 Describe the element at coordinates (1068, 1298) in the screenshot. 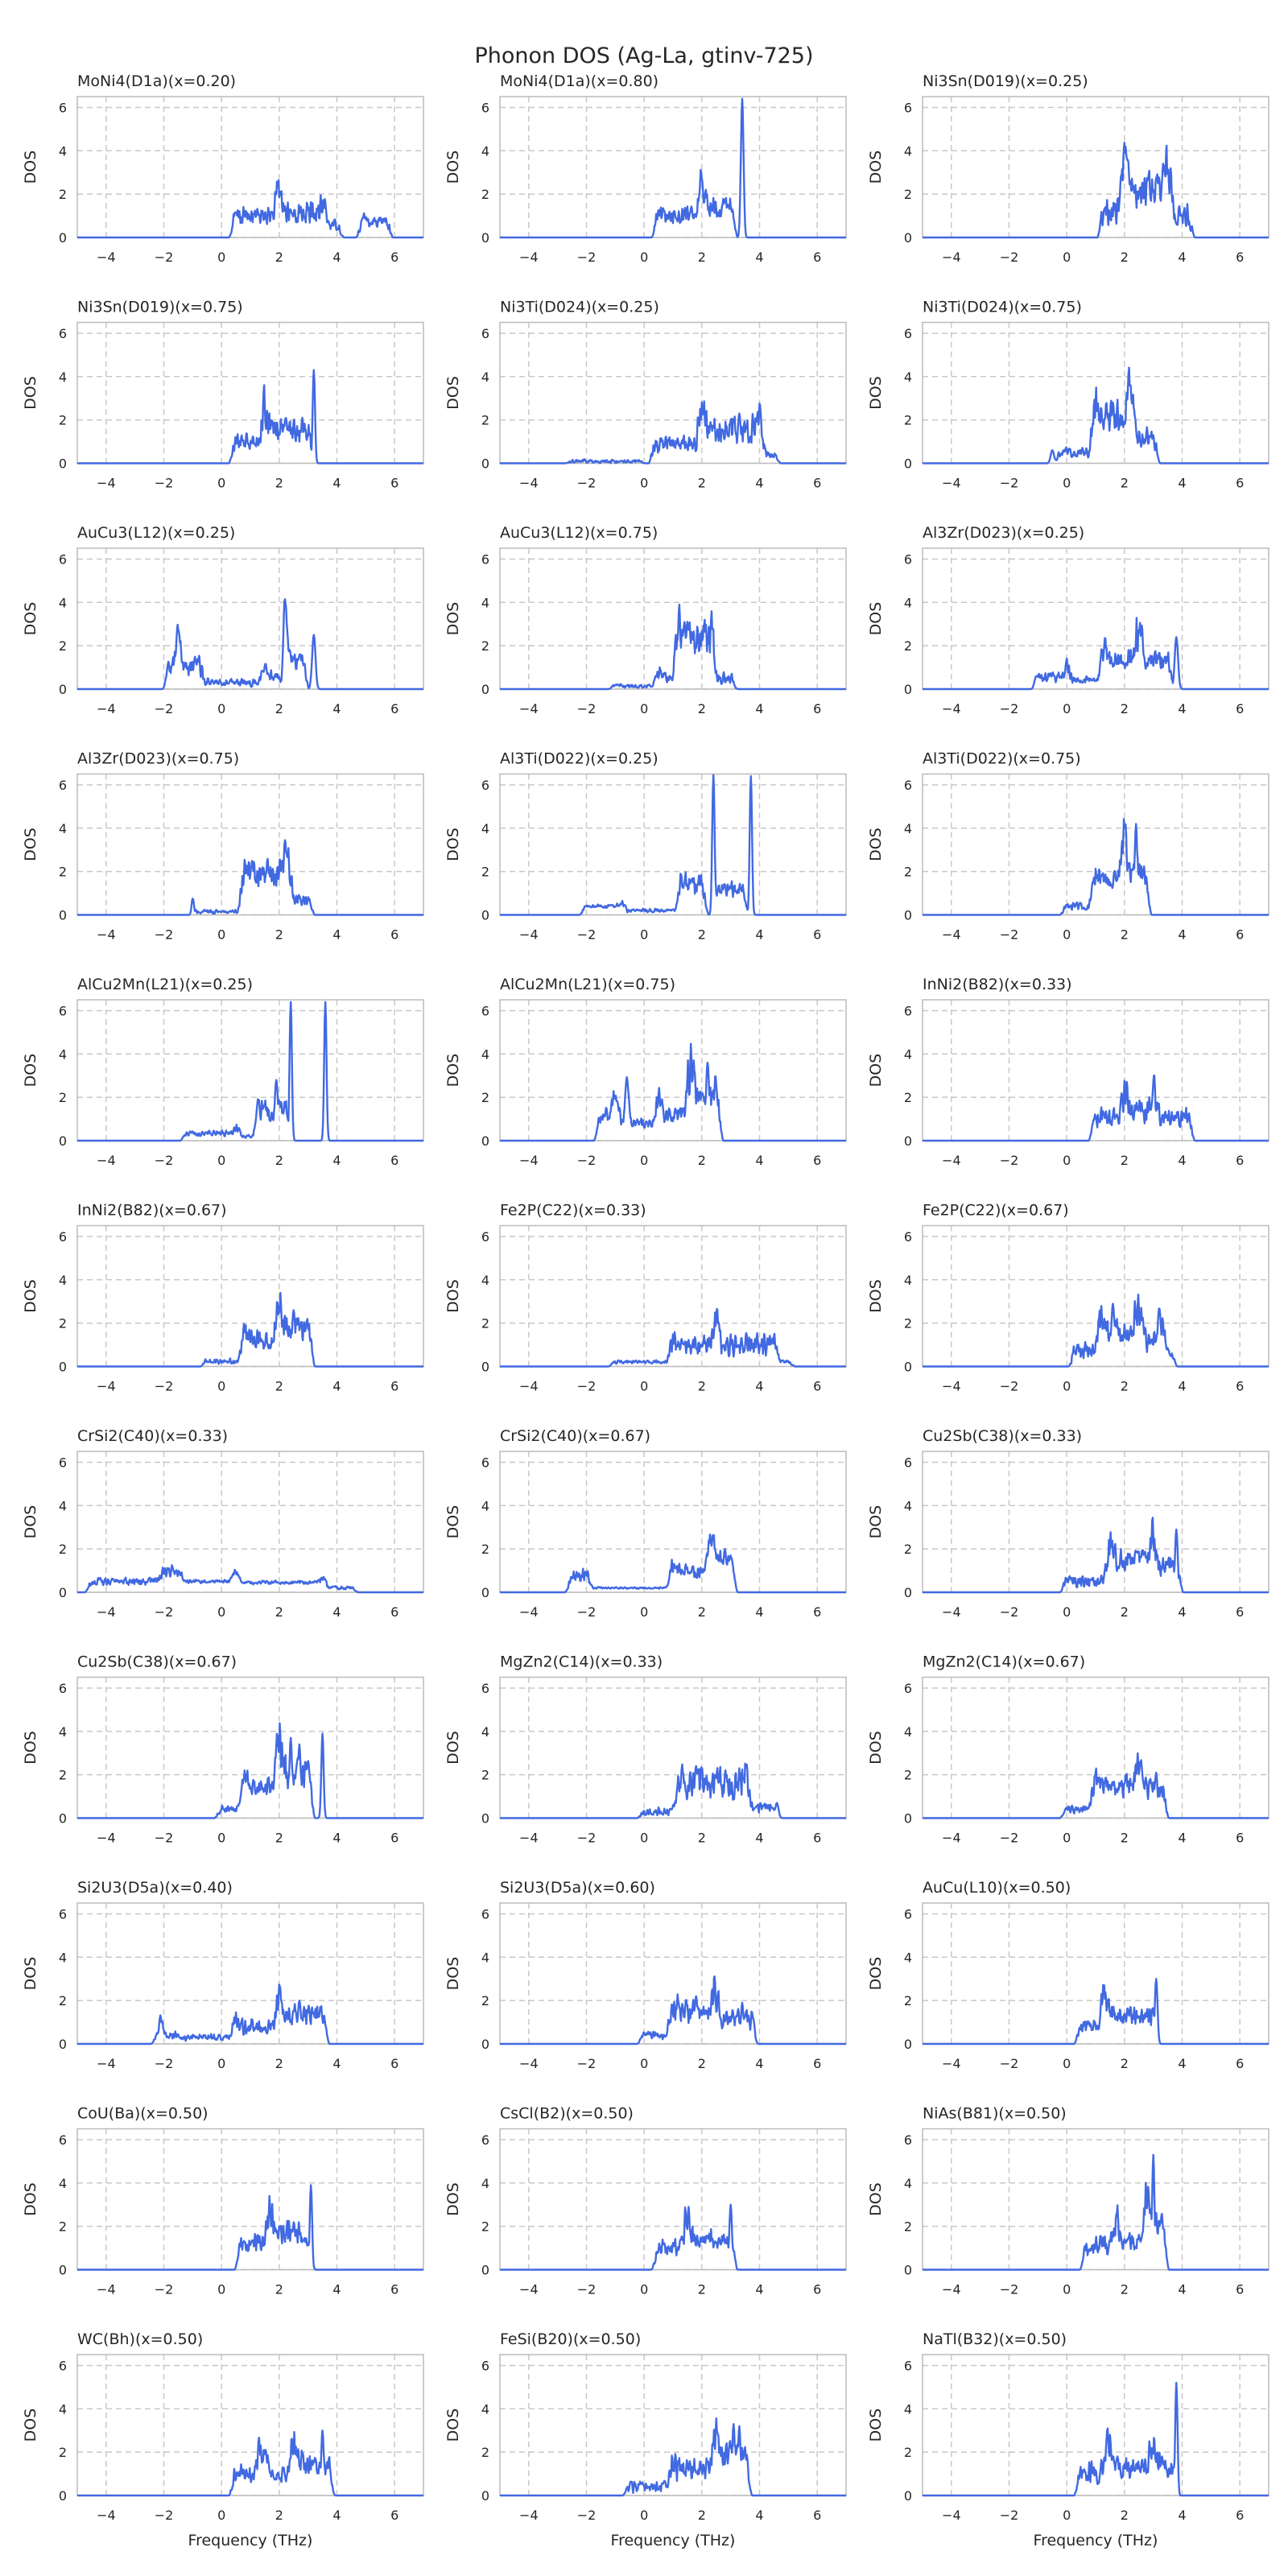

I see `chart-panel: −4 −2 0 2 4 6 0 2 4 6 DOS Fe2P(C22)(x=0.67)` at that location.